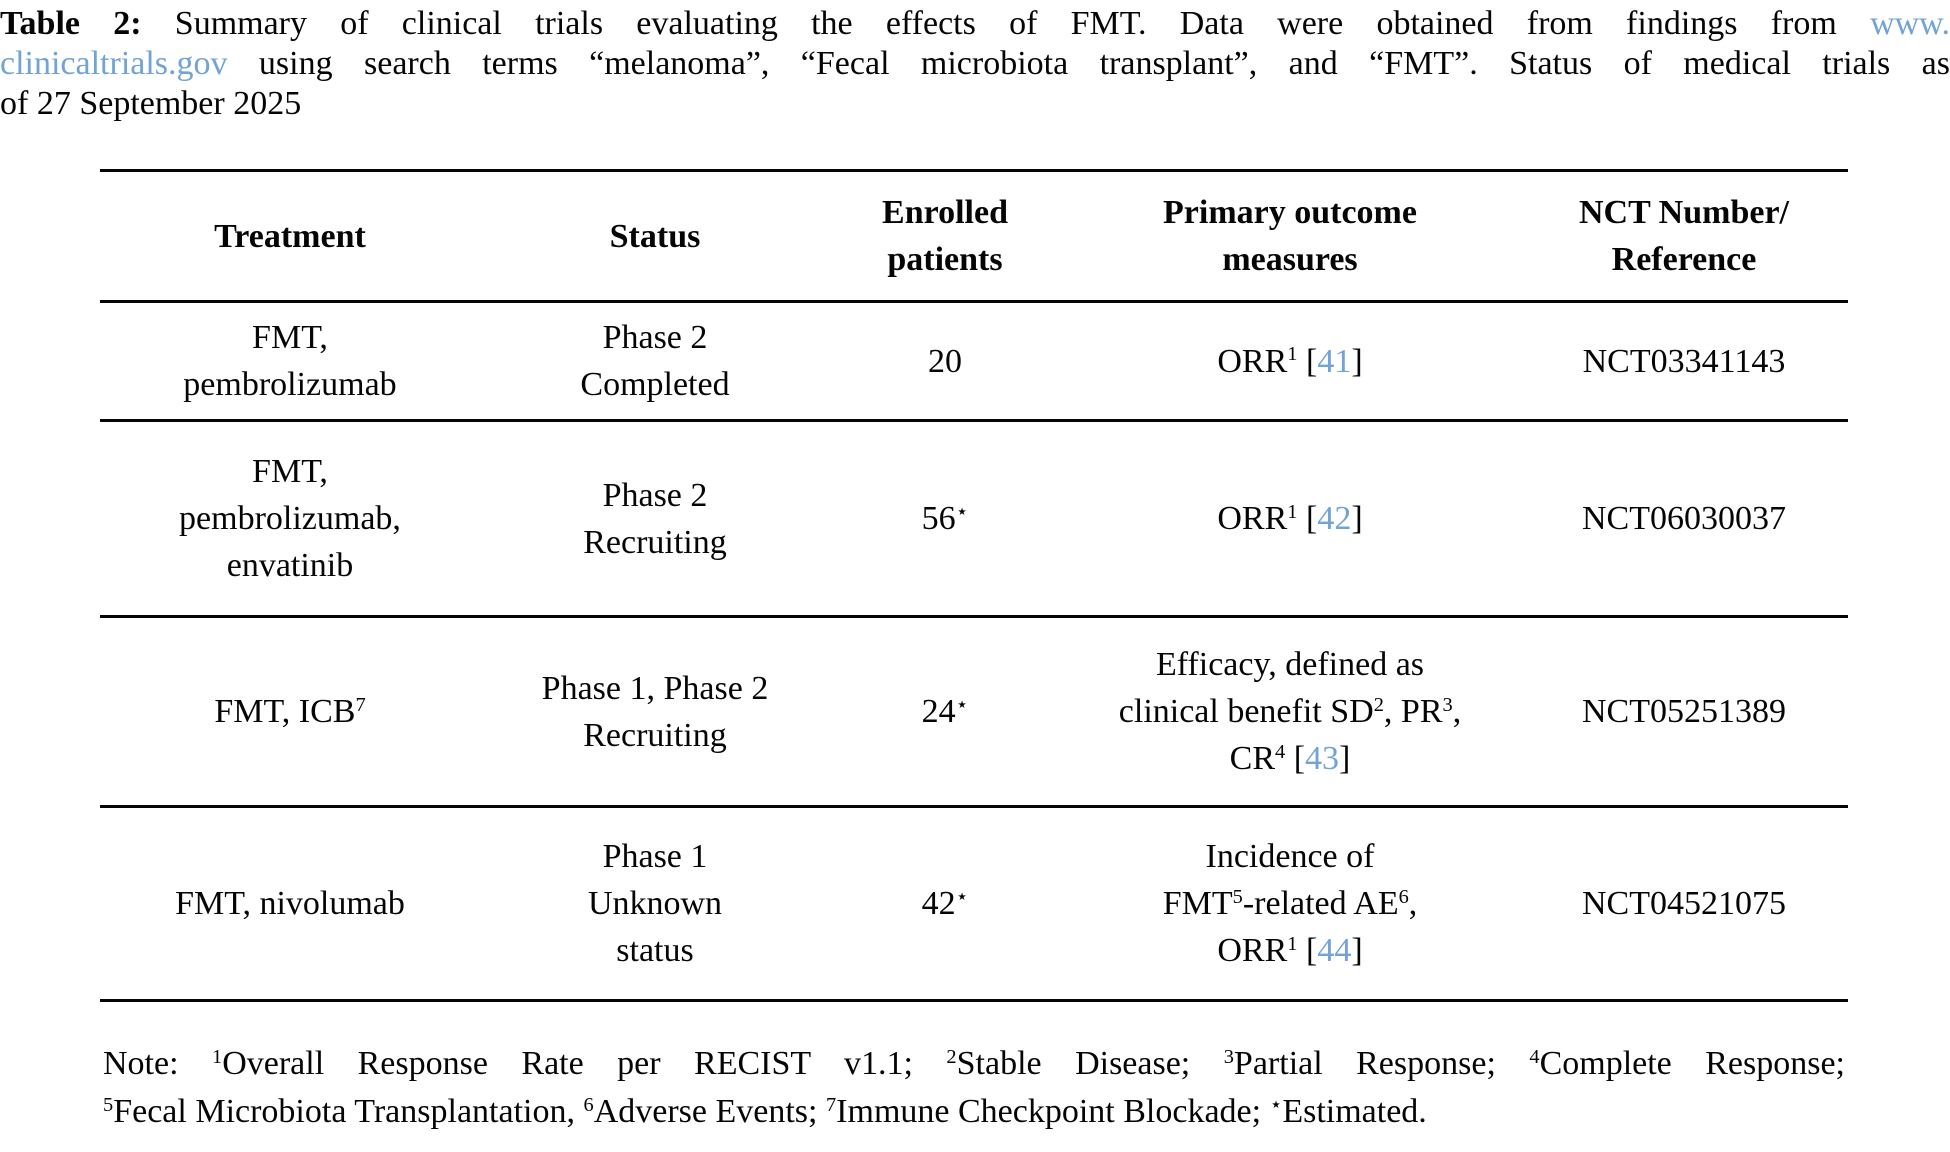  I want to click on text-line: NCT05251389, so click(1684, 711).